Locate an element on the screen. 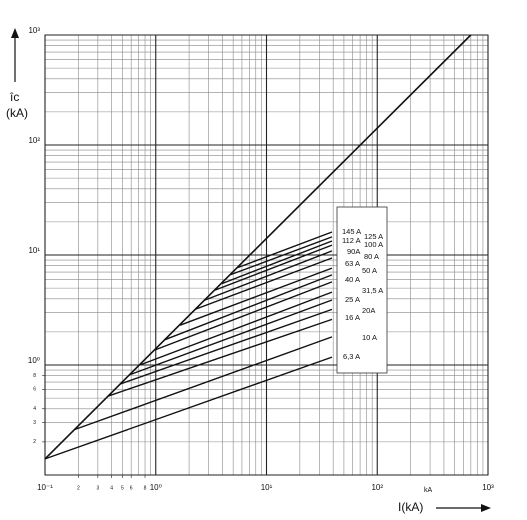  y-minor-tick-label: 6 is located at coordinates (34, 390).